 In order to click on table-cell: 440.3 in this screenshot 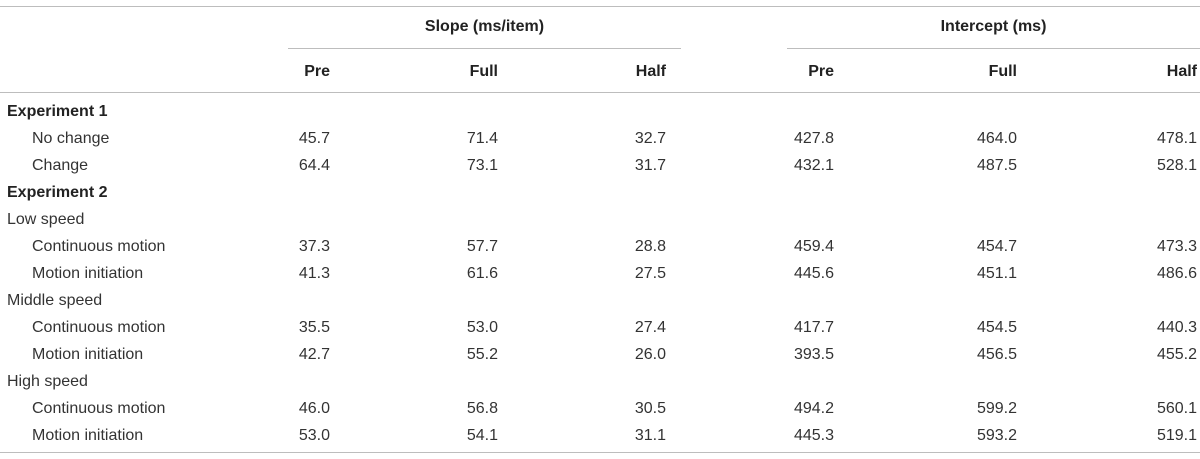, I will do `click(1176, 327)`.